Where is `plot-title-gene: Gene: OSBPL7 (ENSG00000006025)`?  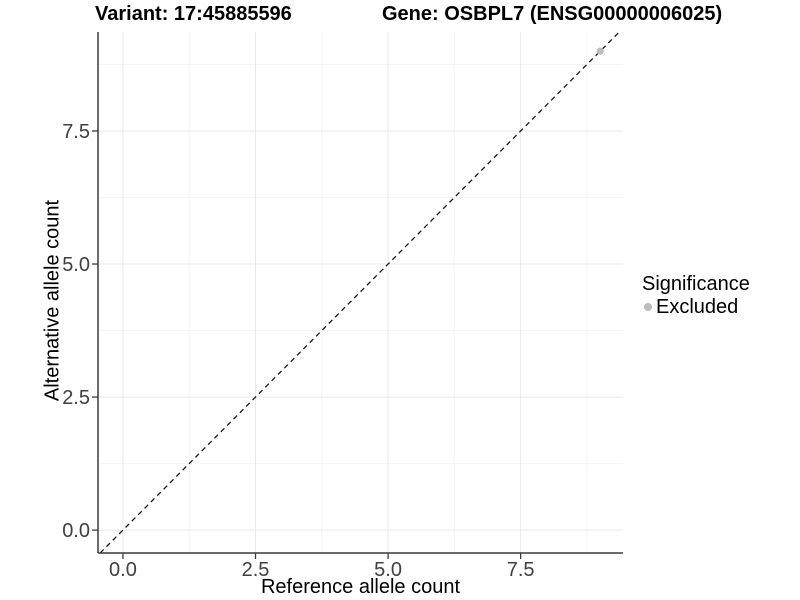
plot-title-gene: Gene: OSBPL7 (ENSG00000006025) is located at coordinates (552, 14).